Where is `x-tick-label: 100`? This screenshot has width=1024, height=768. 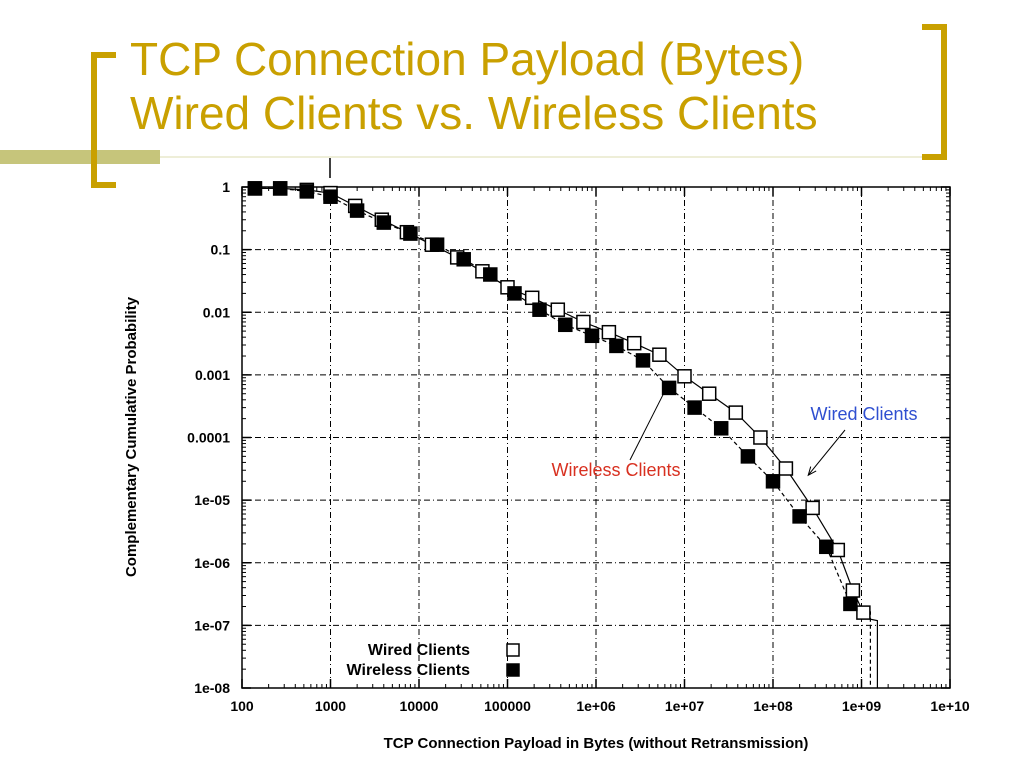 x-tick-label: 100 is located at coordinates (242, 706).